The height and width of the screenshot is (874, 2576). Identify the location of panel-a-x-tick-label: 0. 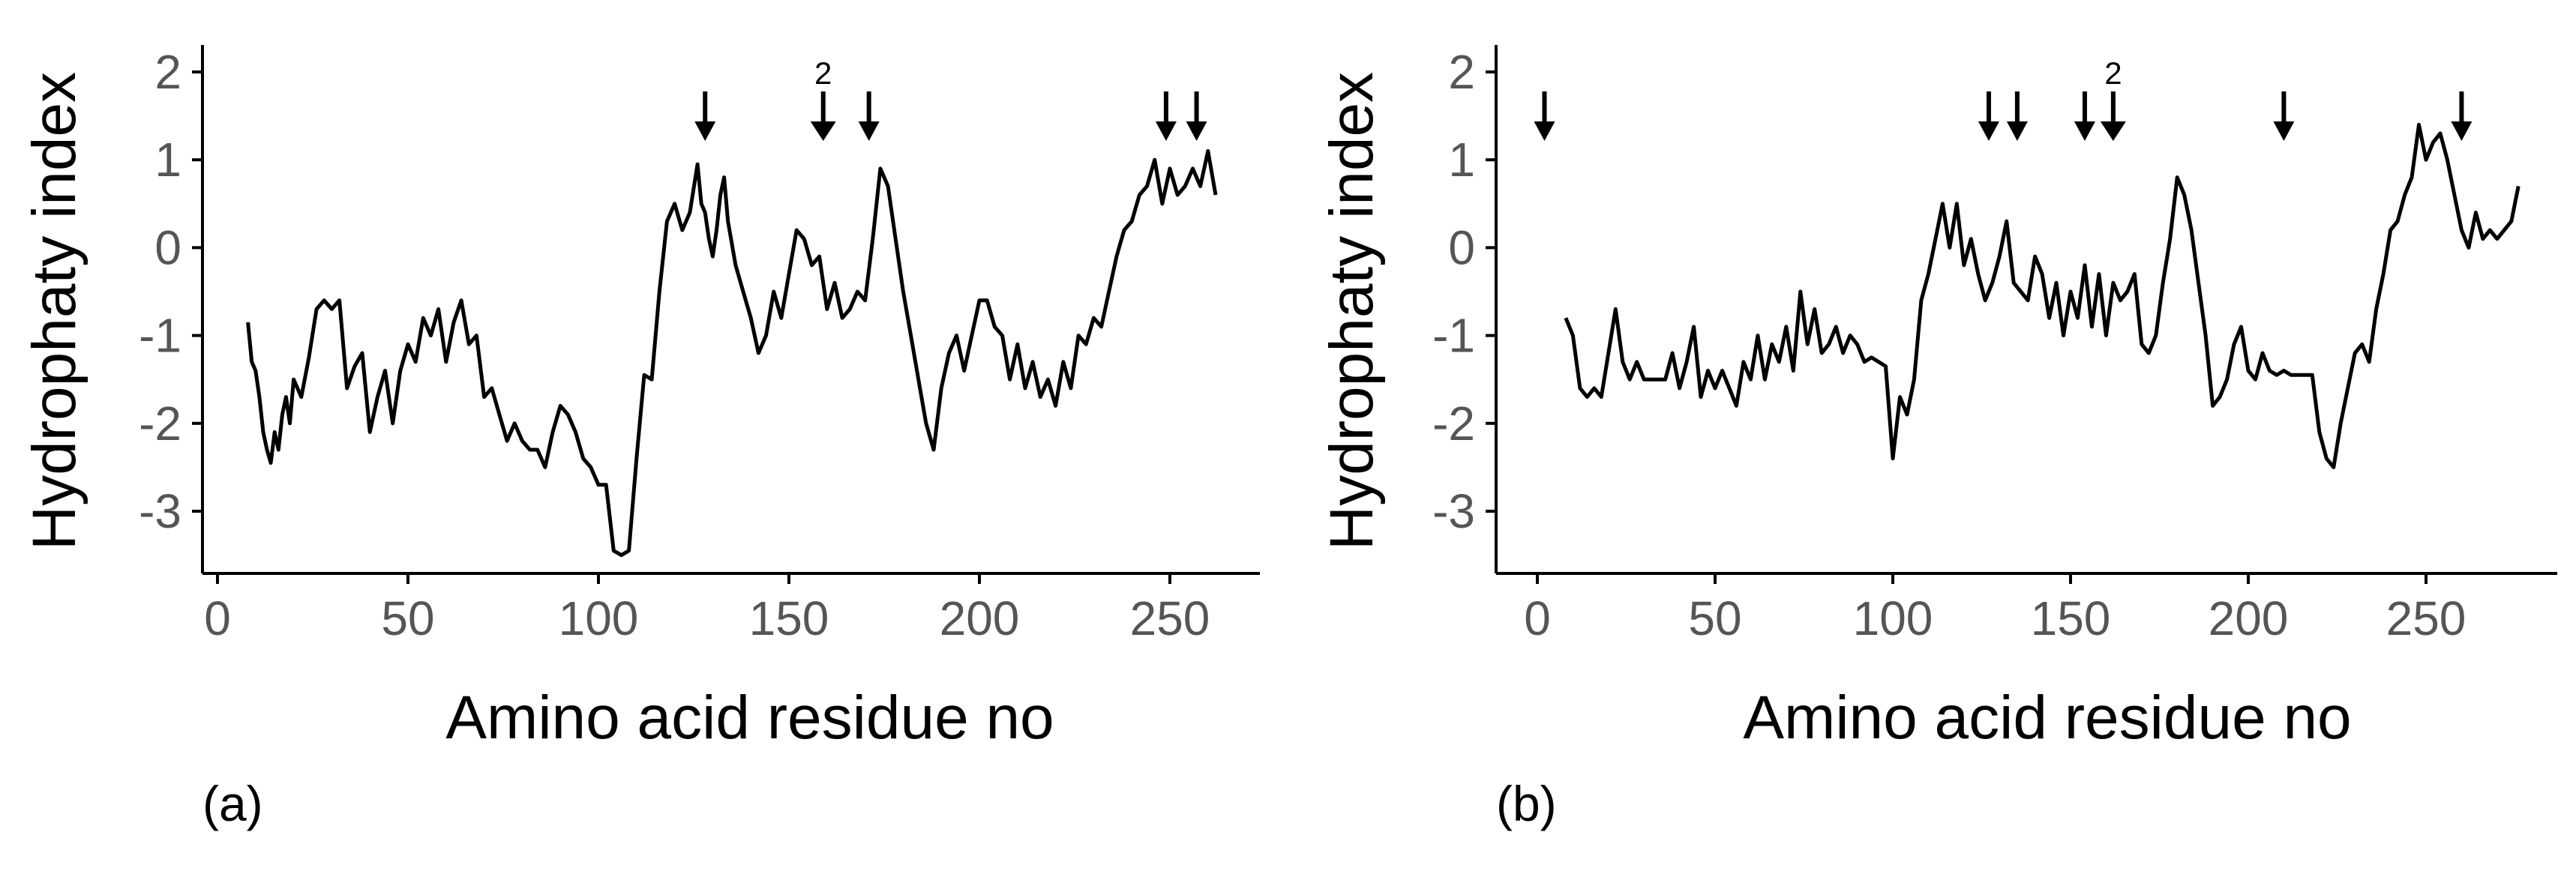
(218, 618).